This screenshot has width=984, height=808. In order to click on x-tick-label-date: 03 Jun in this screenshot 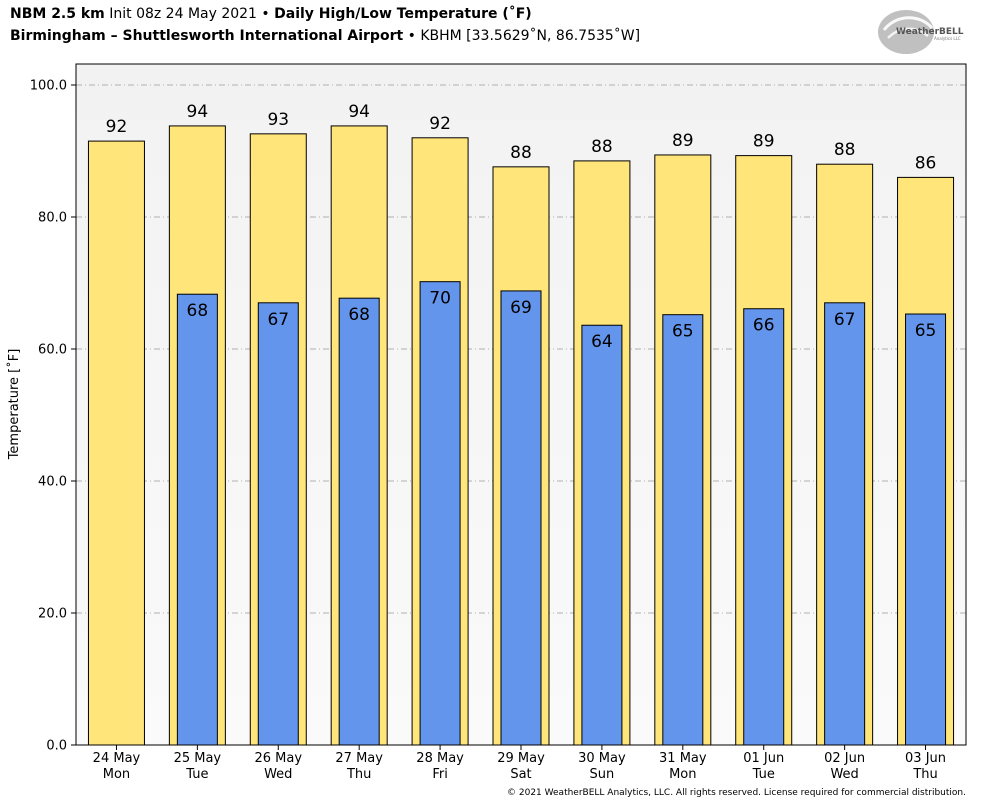, I will do `click(925, 758)`.